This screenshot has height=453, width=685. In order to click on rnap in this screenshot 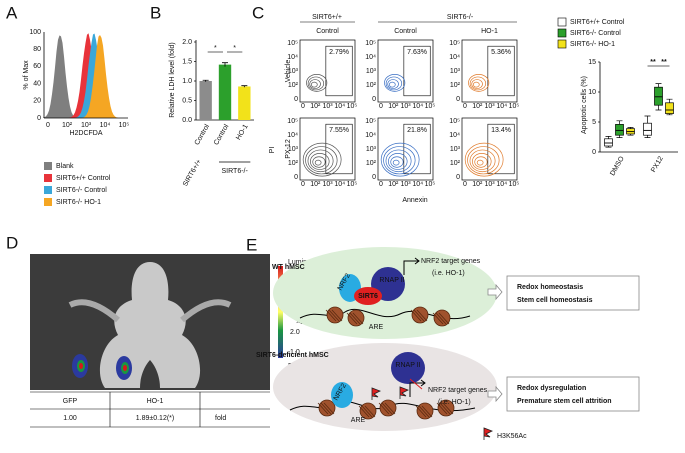, I will do `click(408, 368)`.